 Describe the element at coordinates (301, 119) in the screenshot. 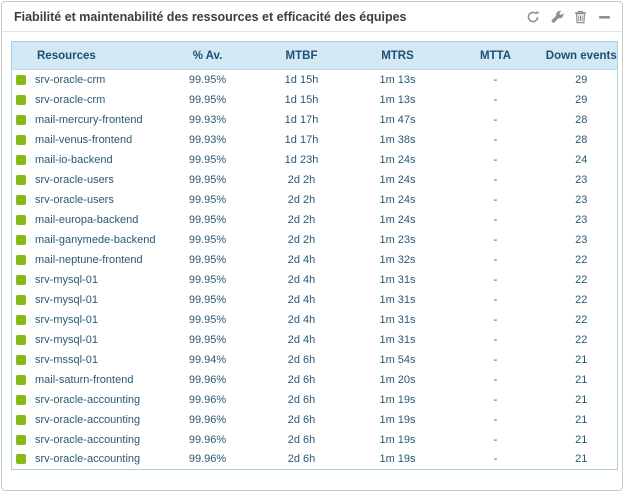

I see `mtbf-cell: 1d 17h` at that location.